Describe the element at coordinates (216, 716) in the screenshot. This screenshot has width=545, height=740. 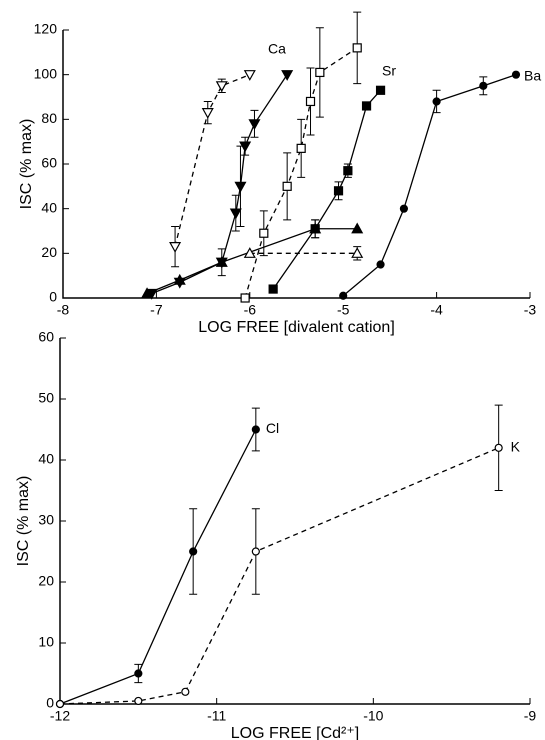
I see `x-tick-label: -11` at that location.